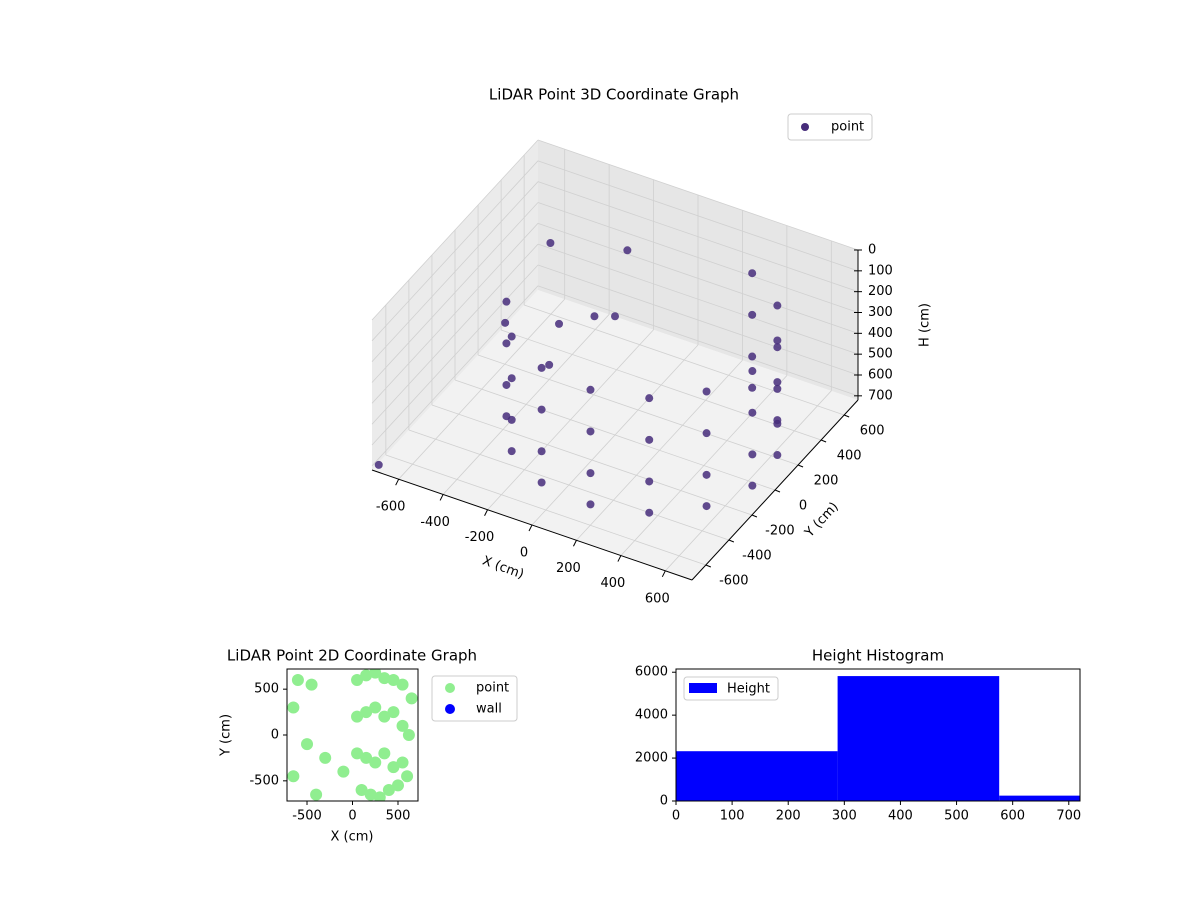  I want to click on chart-title: Height Histogram, so click(878, 656).